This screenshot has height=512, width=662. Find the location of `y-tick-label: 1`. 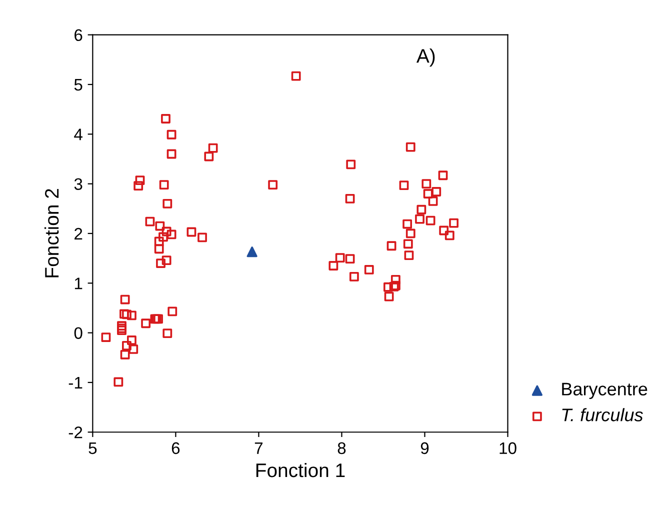

y-tick-label: 1 is located at coordinates (78, 284).